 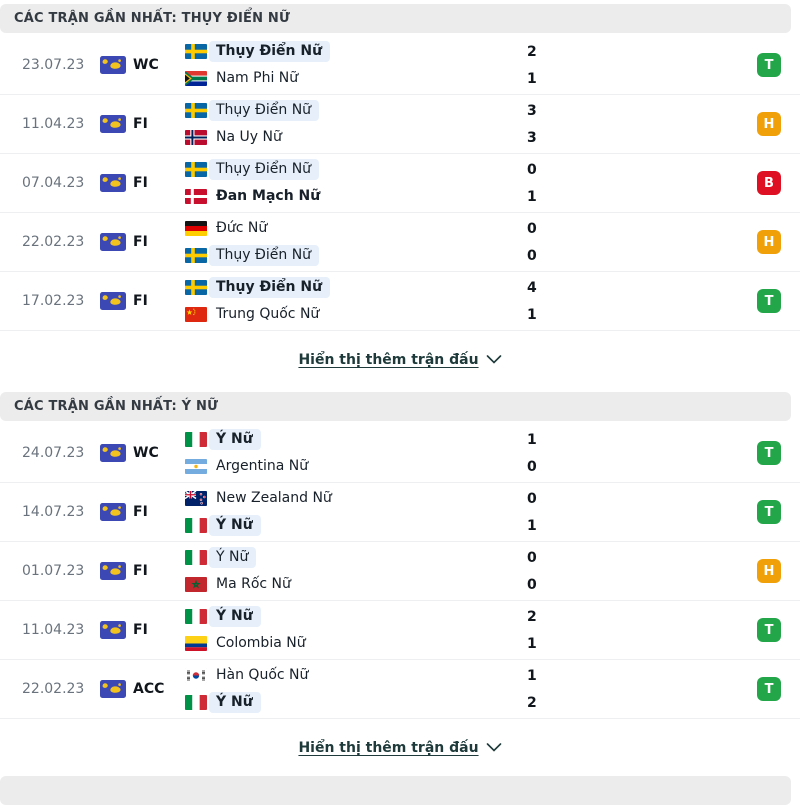 I want to click on scores: 2 1, so click(x=550, y=65).